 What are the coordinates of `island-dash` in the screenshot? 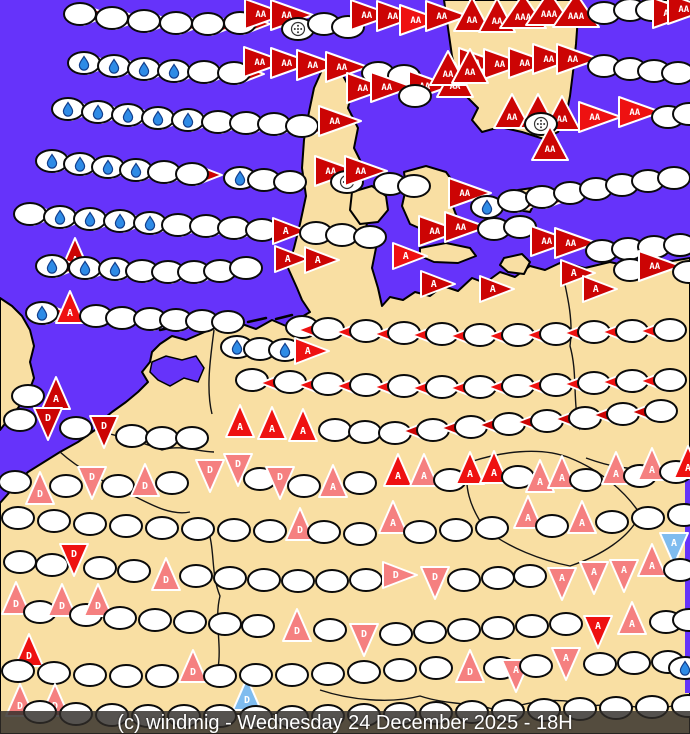 It's located at (284, 317).